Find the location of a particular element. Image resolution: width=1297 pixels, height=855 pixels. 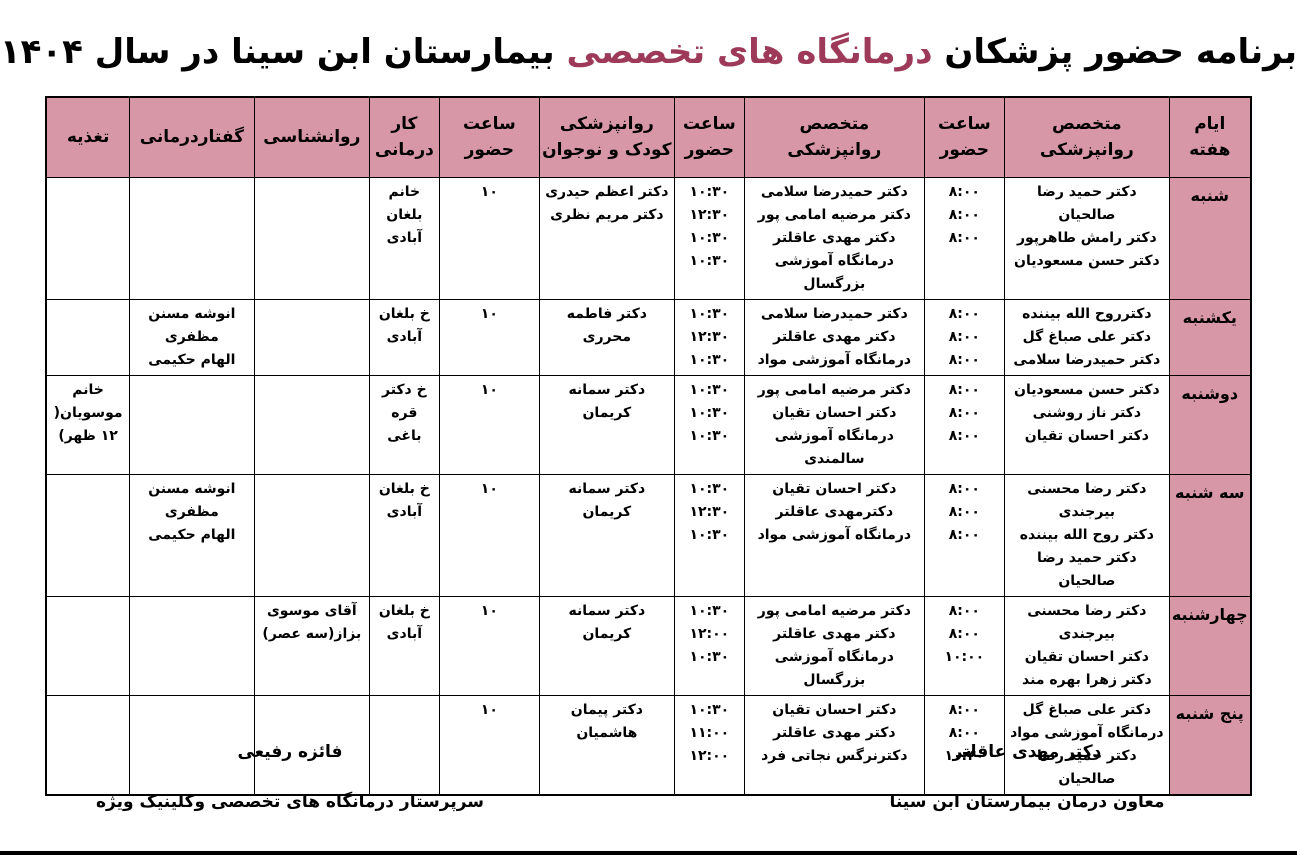

child-psychiatry-cell: دکتر پیمان هاشمیان is located at coordinates (606, 744).